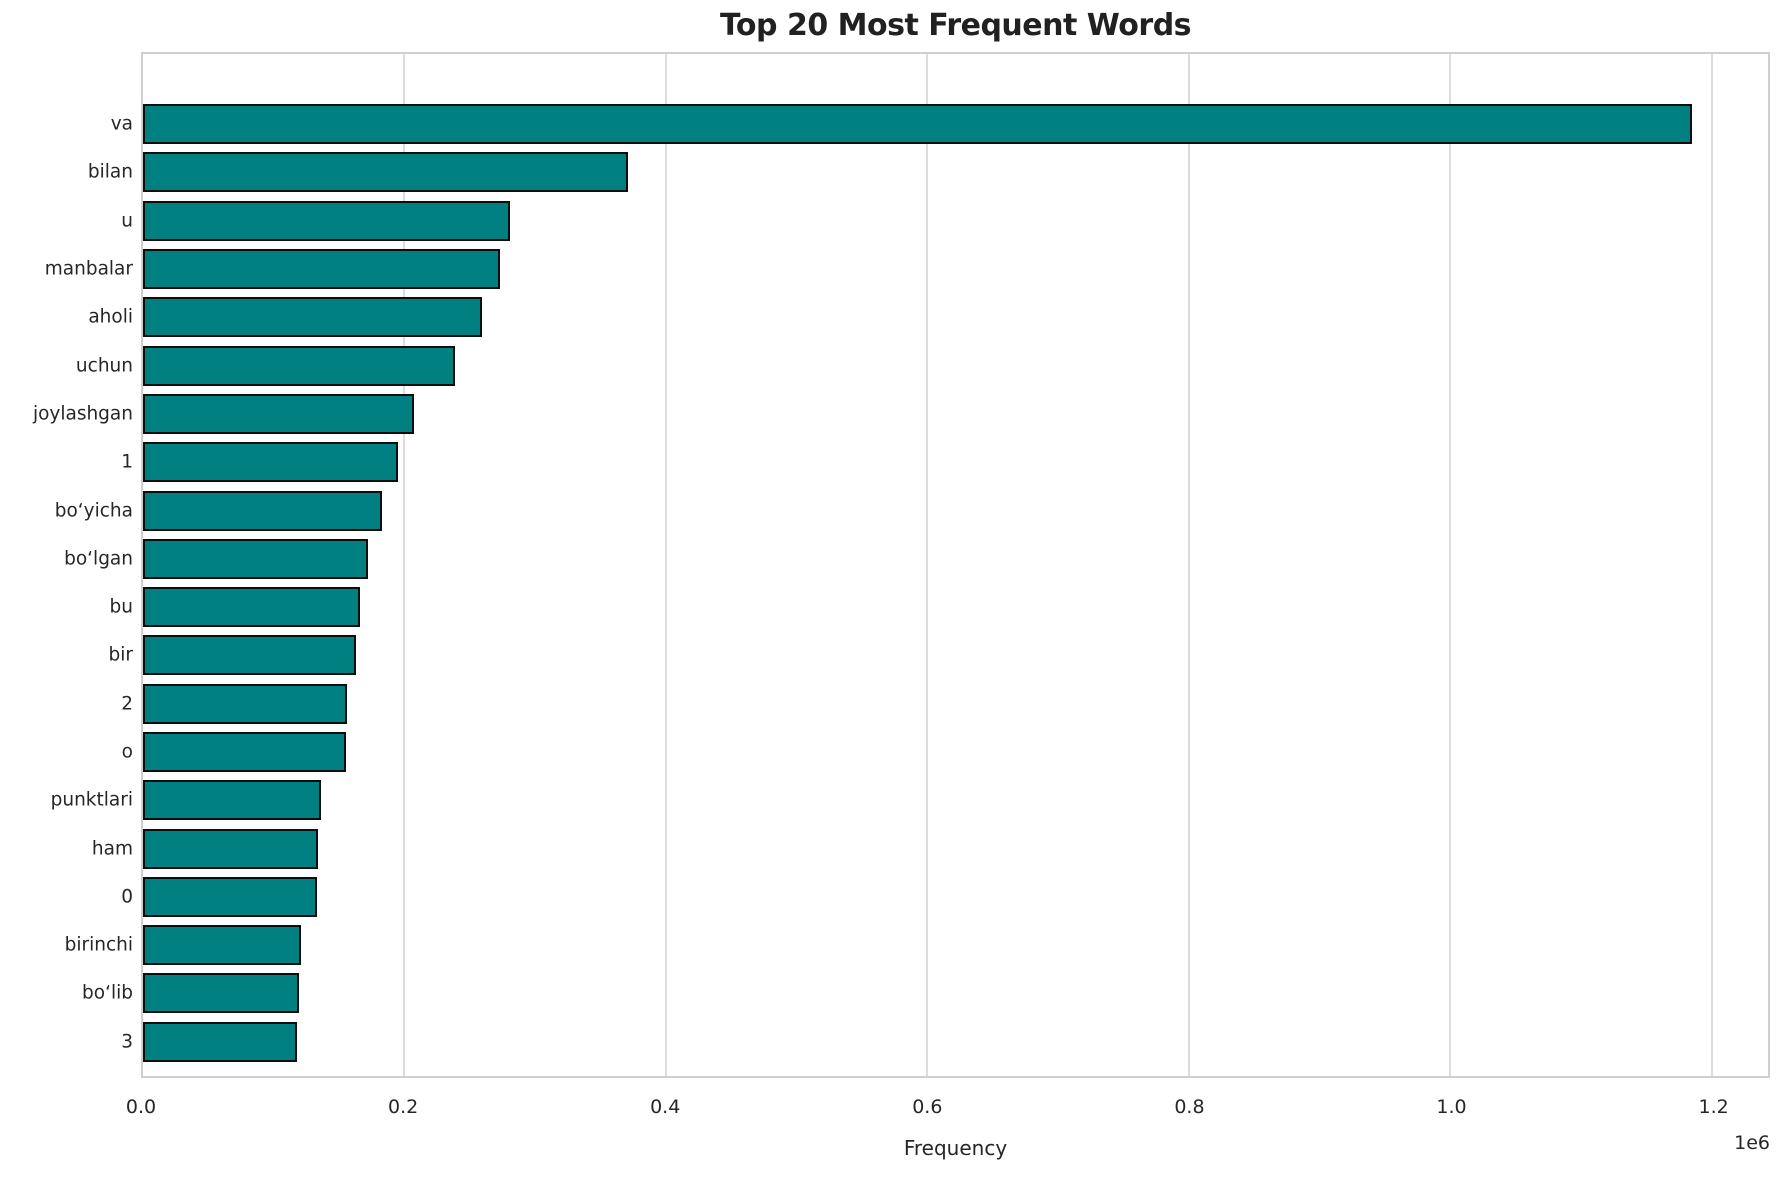 Image resolution: width=1784 pixels, height=1185 pixels. What do you see at coordinates (403, 1107) in the screenshot?
I see `x-tick-label: 0.2` at bounding box center [403, 1107].